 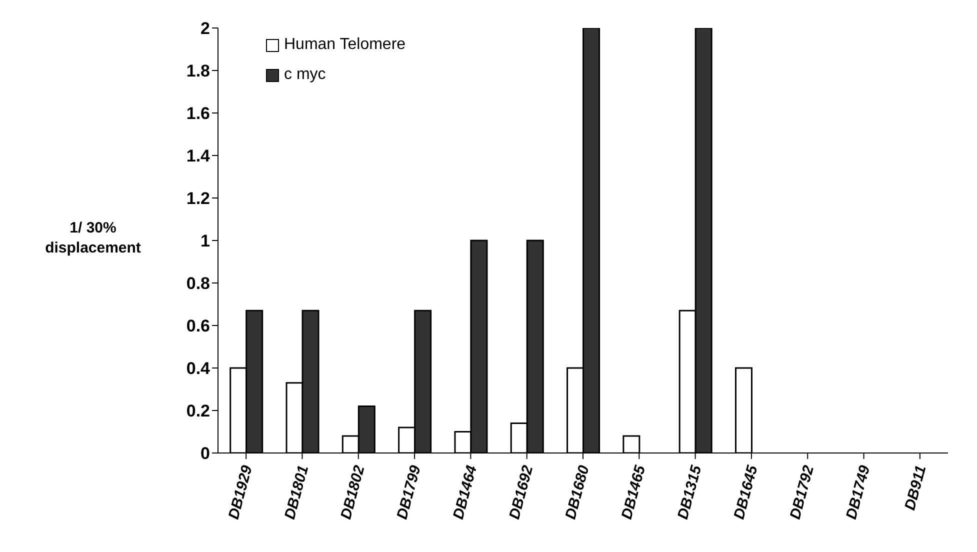 I want to click on x-tick-label: DB1680, so click(x=578, y=492).